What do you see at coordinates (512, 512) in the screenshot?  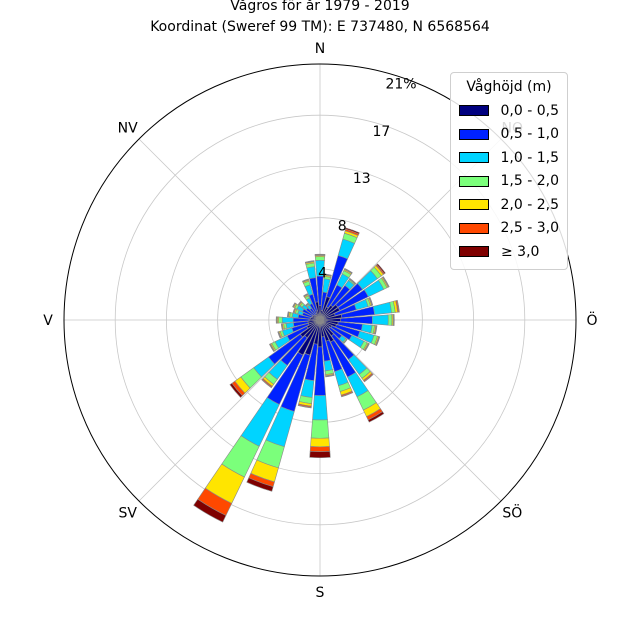 I see `direction-label: SÖ` at bounding box center [512, 512].